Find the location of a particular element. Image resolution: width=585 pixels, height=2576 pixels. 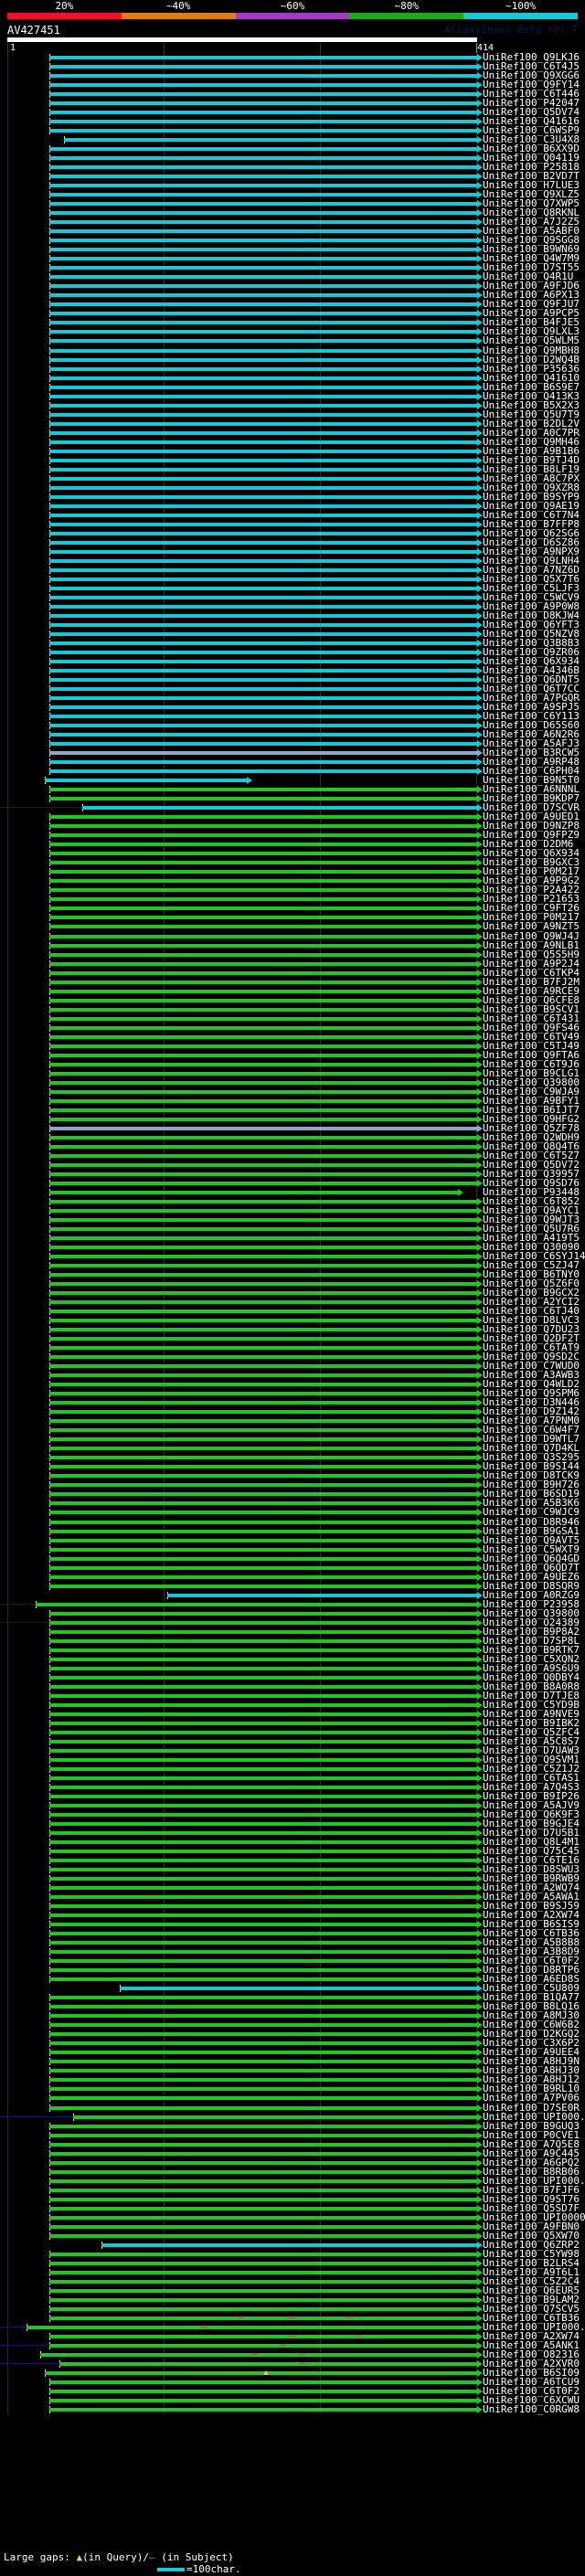

hit-row: UniRef100_Q5ZF78 is located at coordinates (293, 1128).